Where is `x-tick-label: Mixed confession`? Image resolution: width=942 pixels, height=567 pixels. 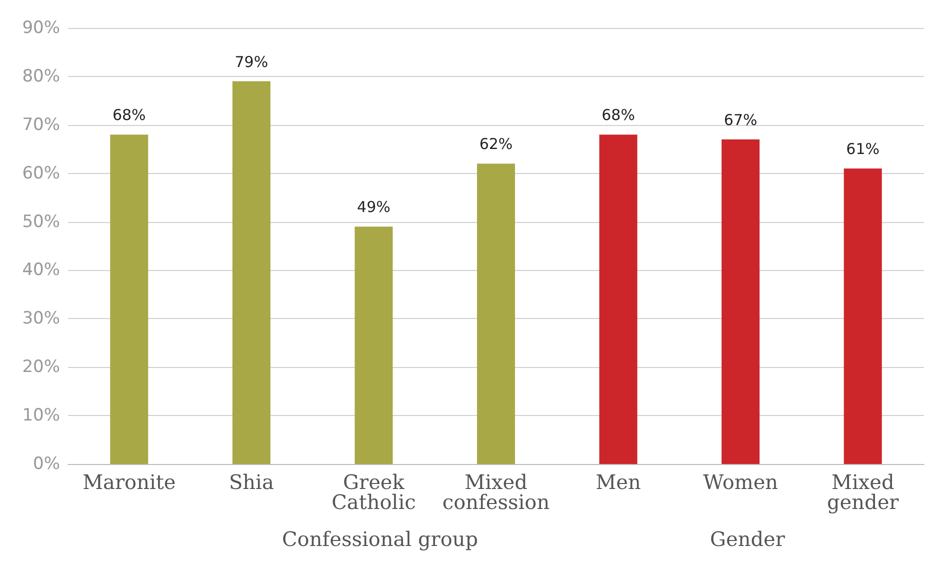 x-tick-label: Mixed confession is located at coordinates (496, 492).